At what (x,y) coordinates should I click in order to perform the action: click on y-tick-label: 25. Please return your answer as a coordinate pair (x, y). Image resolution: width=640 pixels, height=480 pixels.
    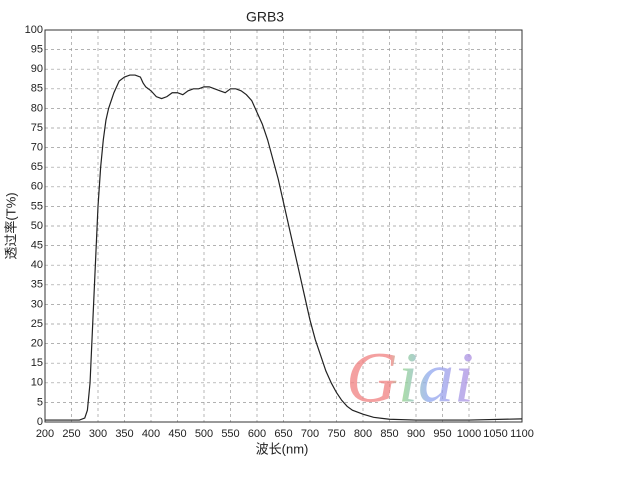
    Looking at the image, I should click on (37, 324).